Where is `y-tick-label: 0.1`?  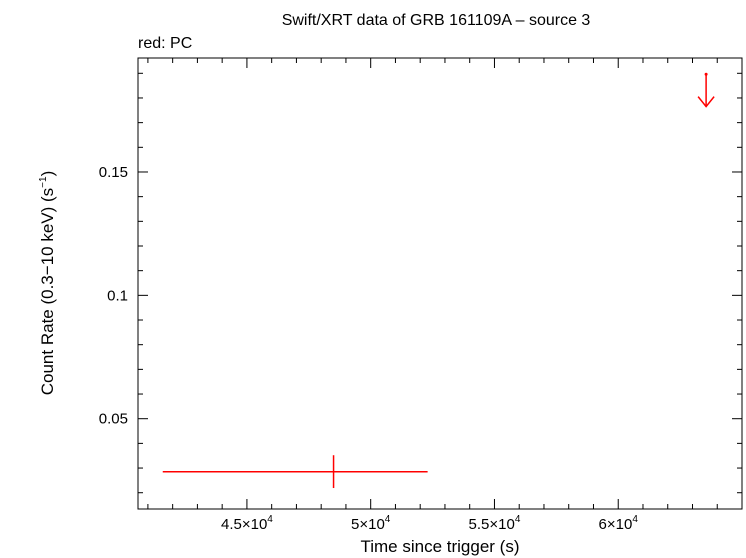 y-tick-label: 0.1 is located at coordinates (117, 295).